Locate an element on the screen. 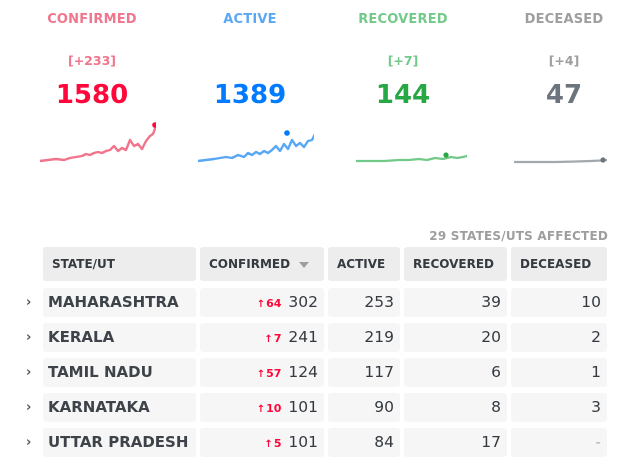  confirmed-increase: ↑5 is located at coordinates (273, 443).